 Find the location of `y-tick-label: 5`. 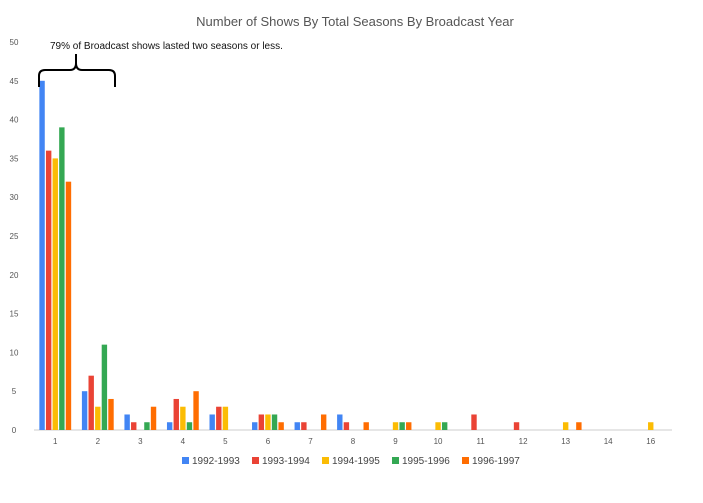

y-tick-label: 5 is located at coordinates (14, 391).